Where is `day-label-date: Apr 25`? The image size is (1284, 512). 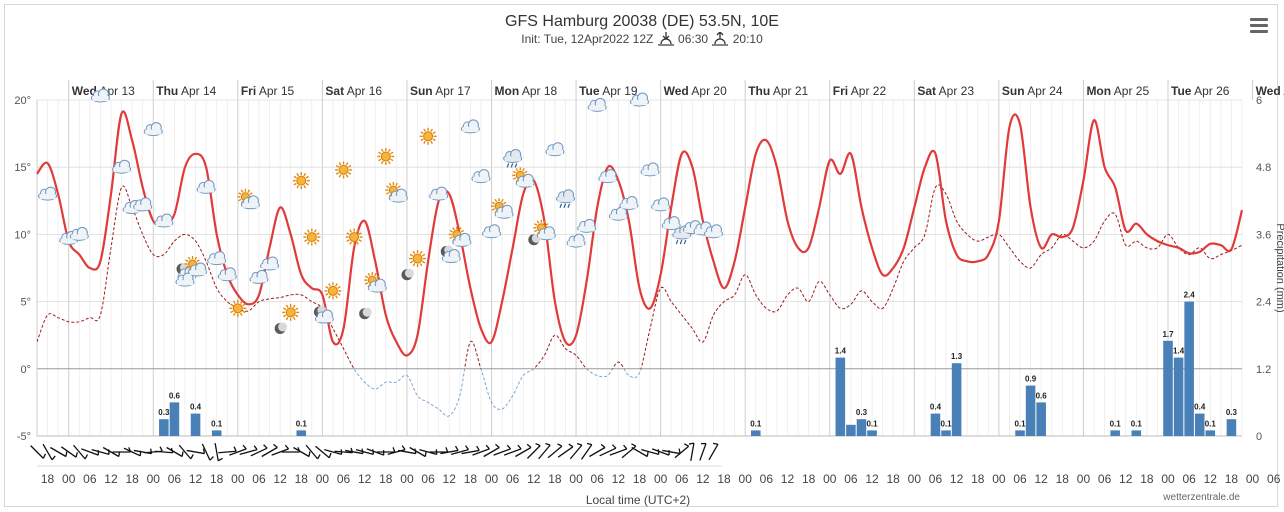
day-label-date: Apr 25 is located at coordinates (1130, 91).